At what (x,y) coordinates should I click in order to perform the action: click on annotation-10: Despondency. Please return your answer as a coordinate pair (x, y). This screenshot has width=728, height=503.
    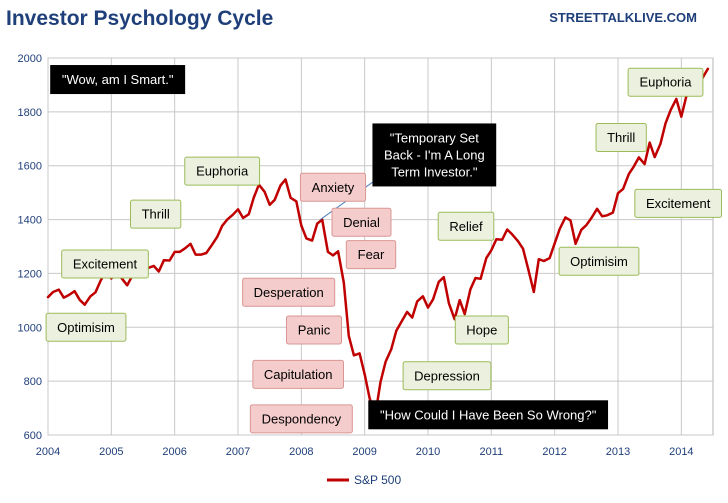
    Looking at the image, I should click on (301, 419).